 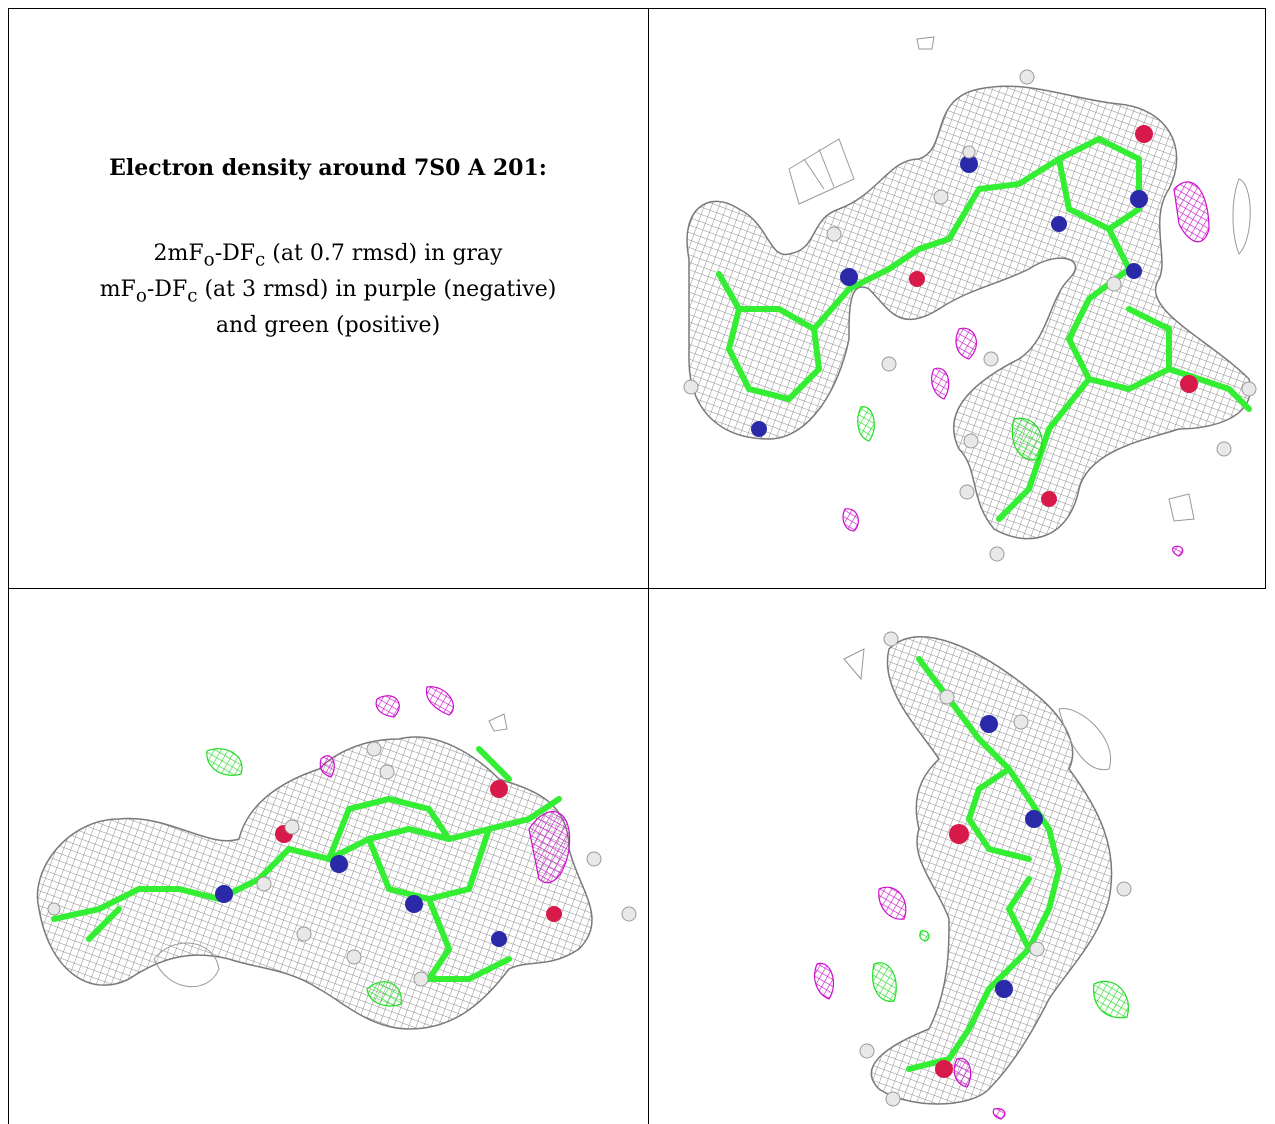 I want to click on caption-text: (at 3 rmsd) in purple (negative), so click(x=377, y=289).